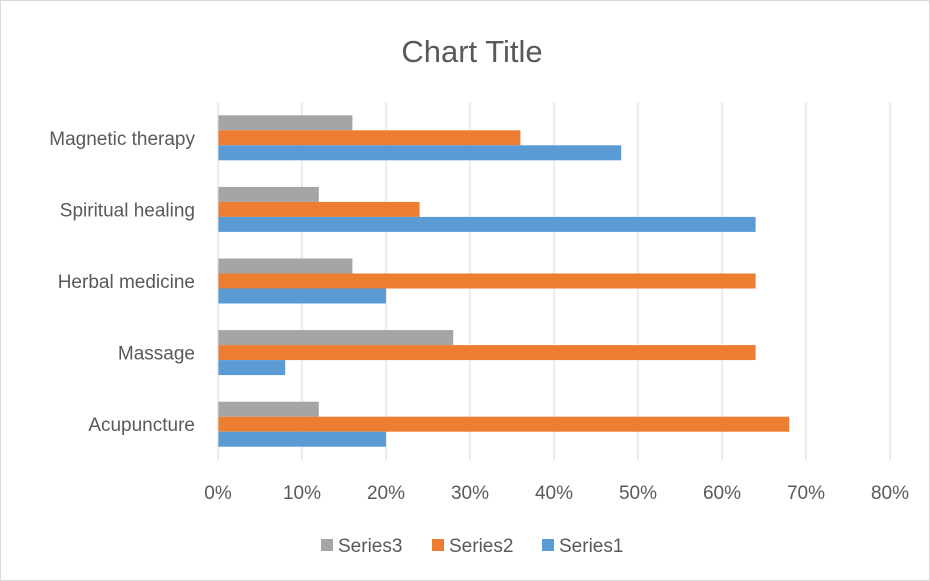 This screenshot has height=581, width=930. What do you see at coordinates (420, 153) in the screenshot?
I see `bar-series1-magnetic-therapy` at bounding box center [420, 153].